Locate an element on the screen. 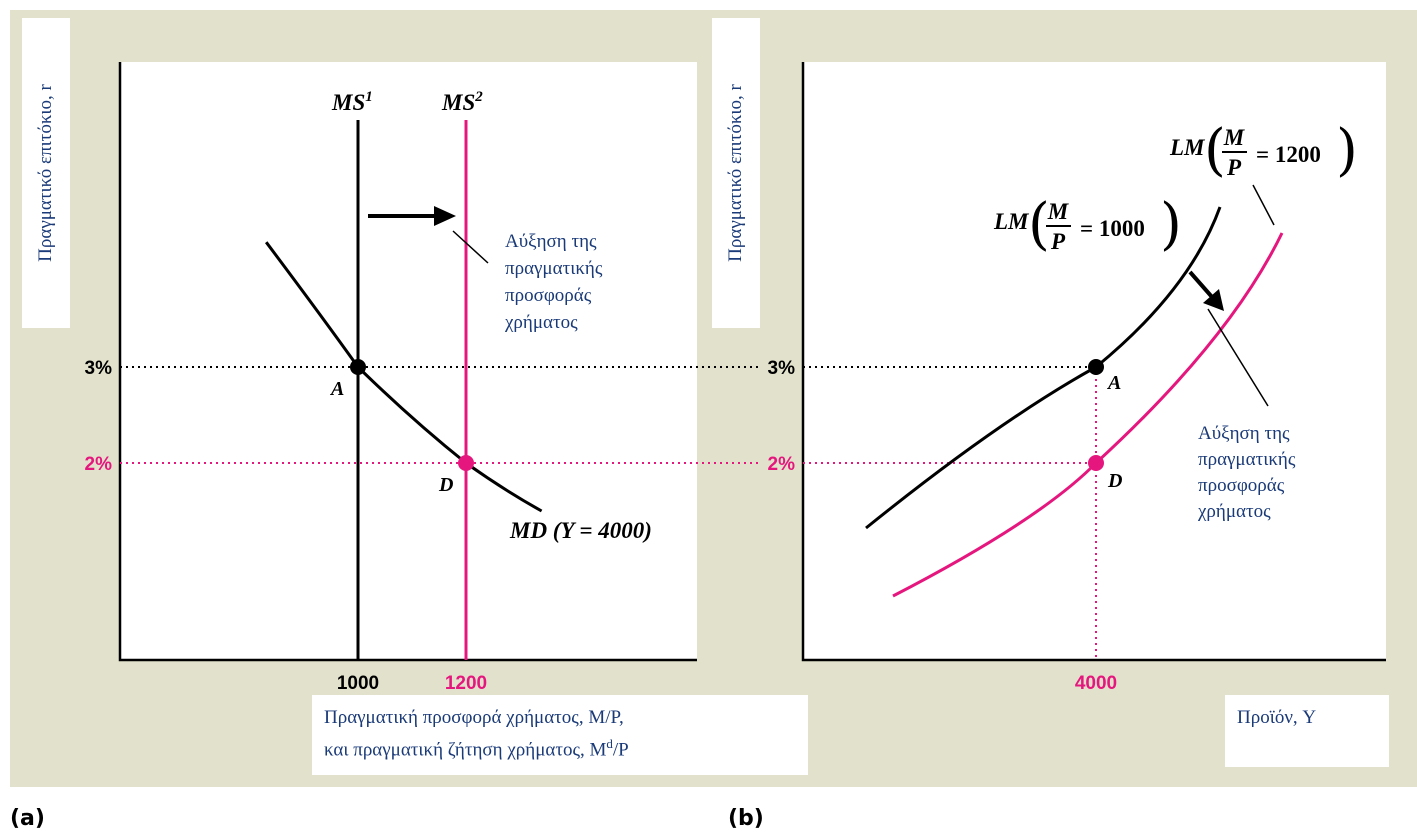 The height and width of the screenshot is (836, 1417). x-axis-label-right-text: Προϊόν, Y is located at coordinates (1277, 717).